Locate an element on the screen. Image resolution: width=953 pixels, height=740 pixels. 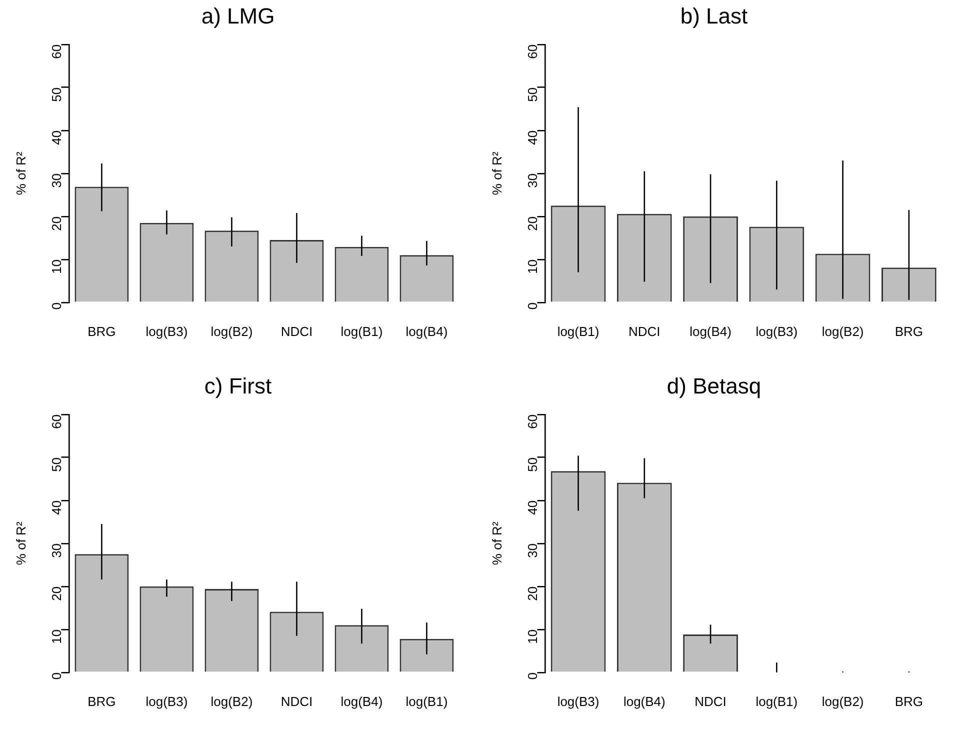
chart-title: a) LMG is located at coordinates (238, 15).